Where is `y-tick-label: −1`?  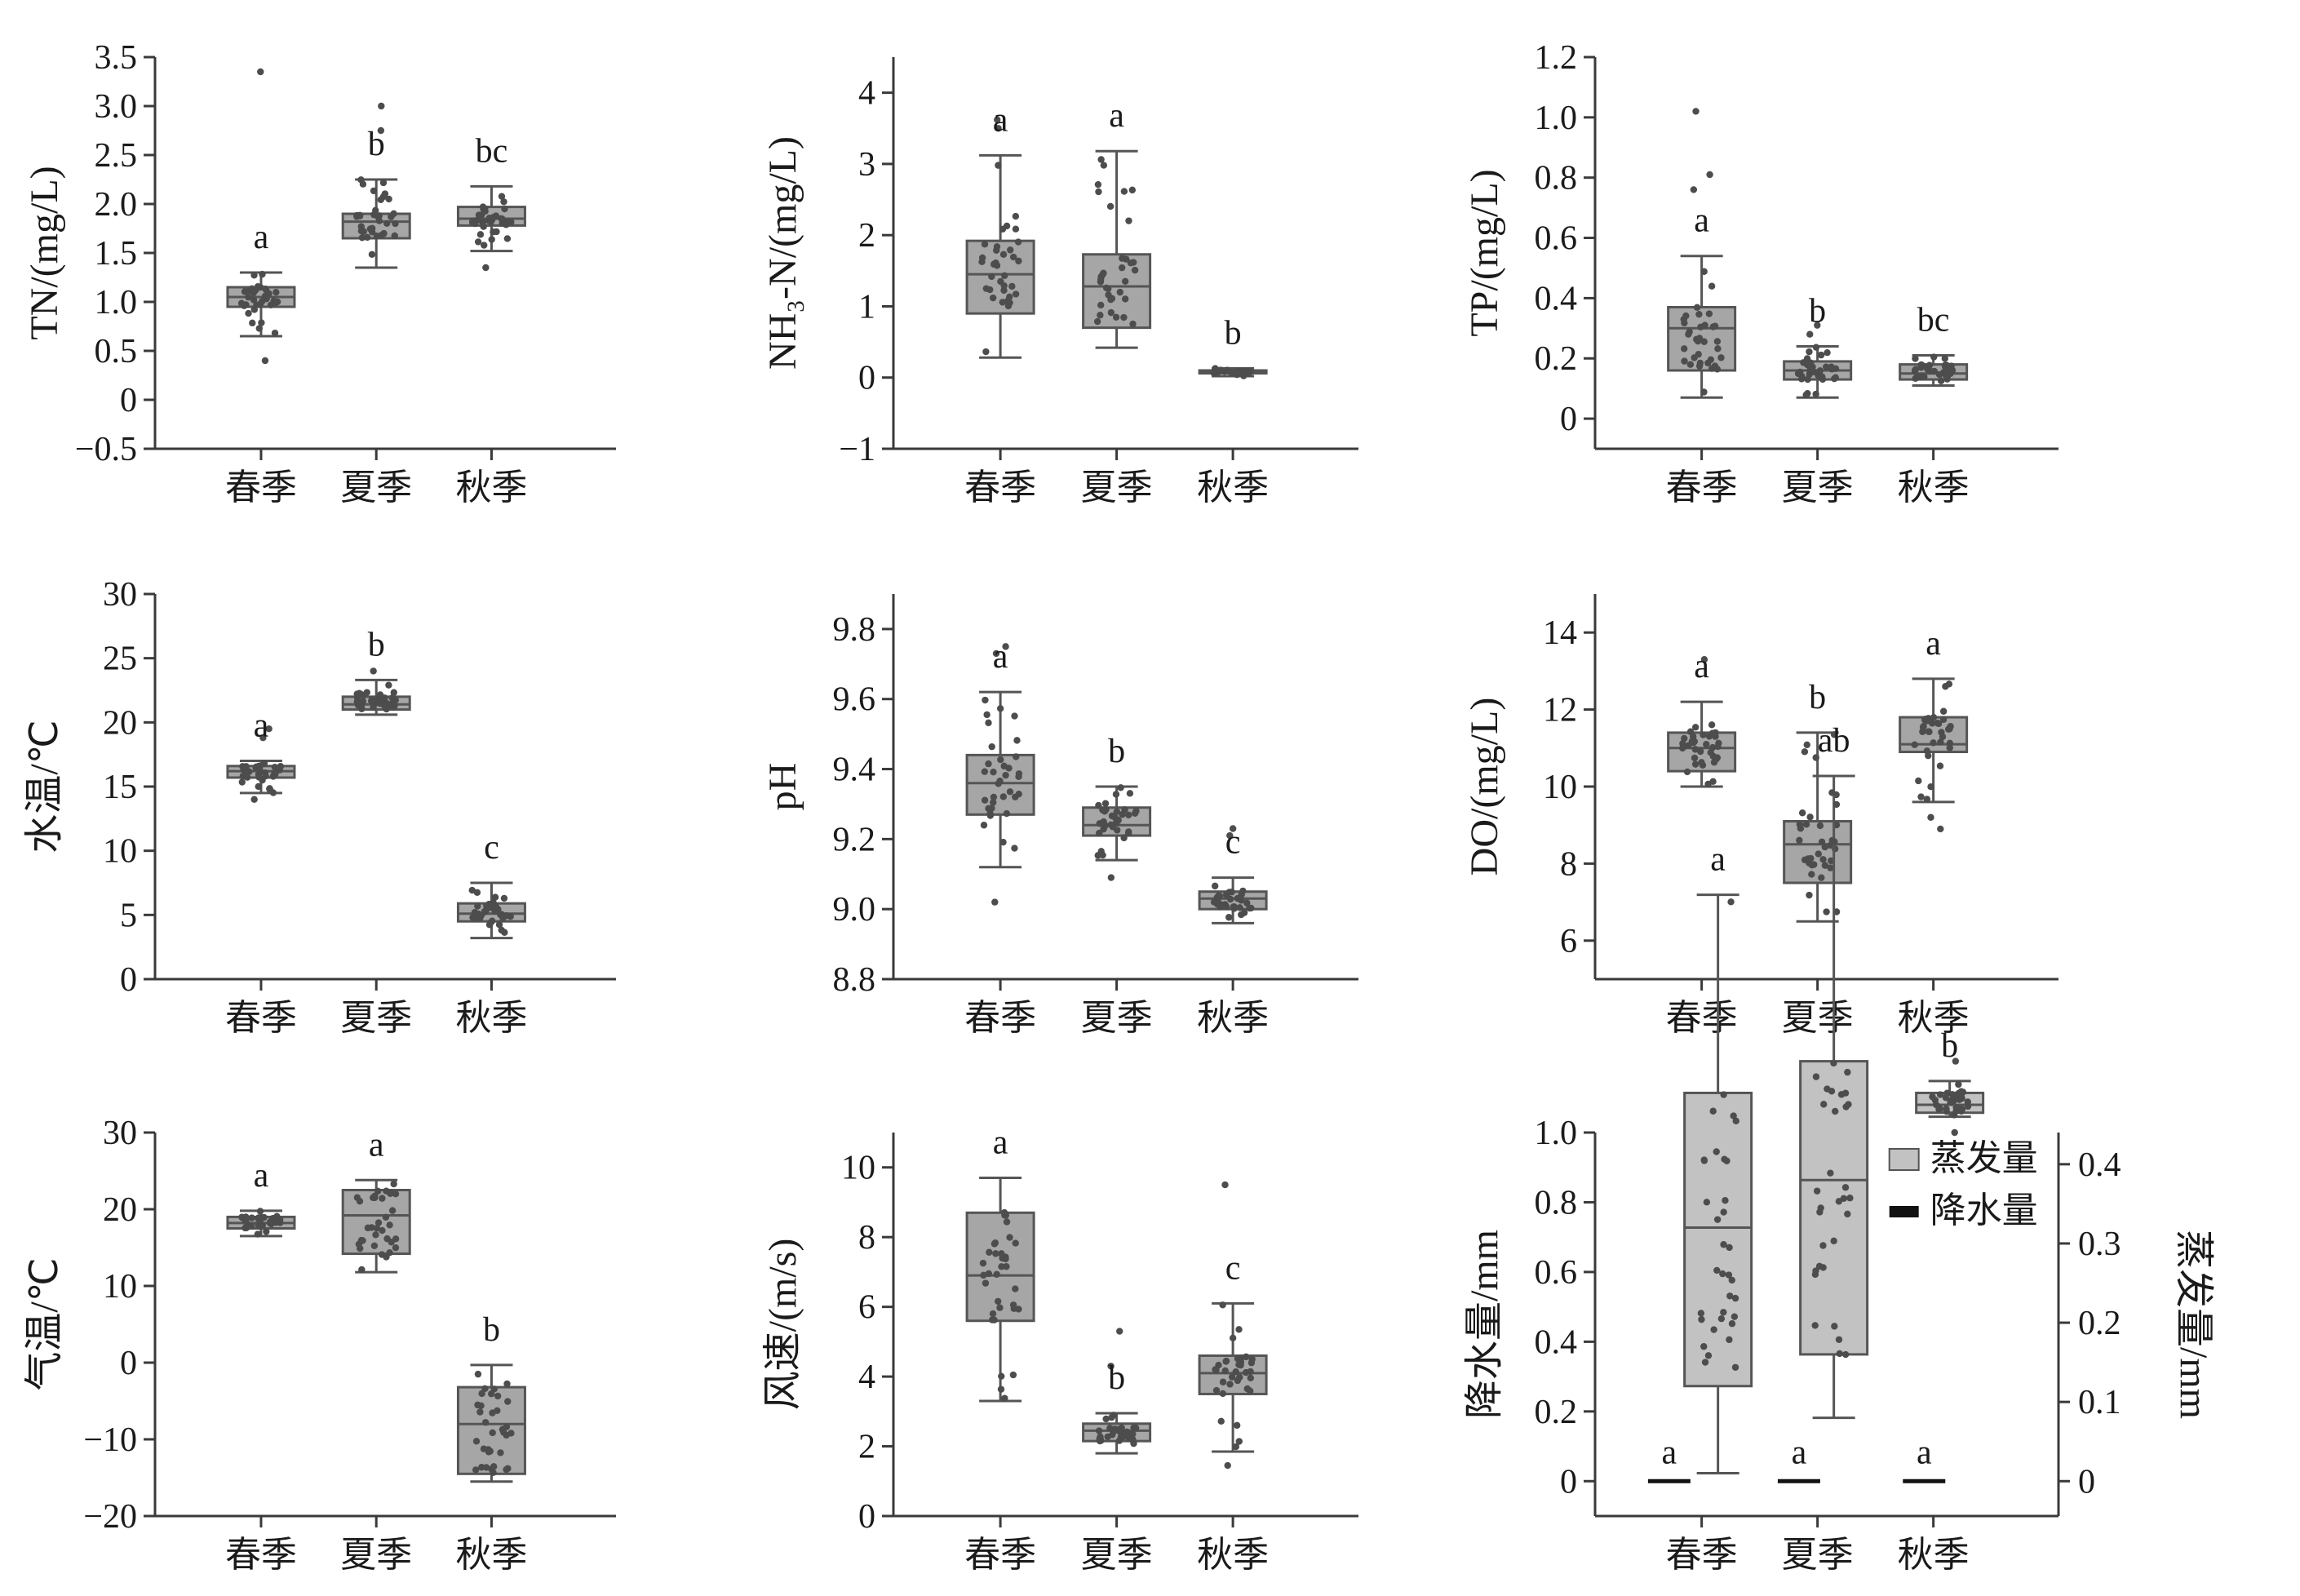 y-tick-label: −1 is located at coordinates (857, 449).